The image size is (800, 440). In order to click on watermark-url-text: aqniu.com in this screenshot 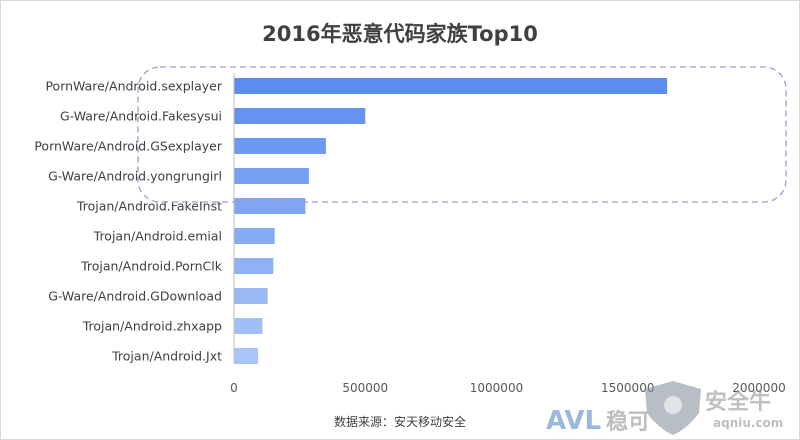, I will do `click(748, 423)`.